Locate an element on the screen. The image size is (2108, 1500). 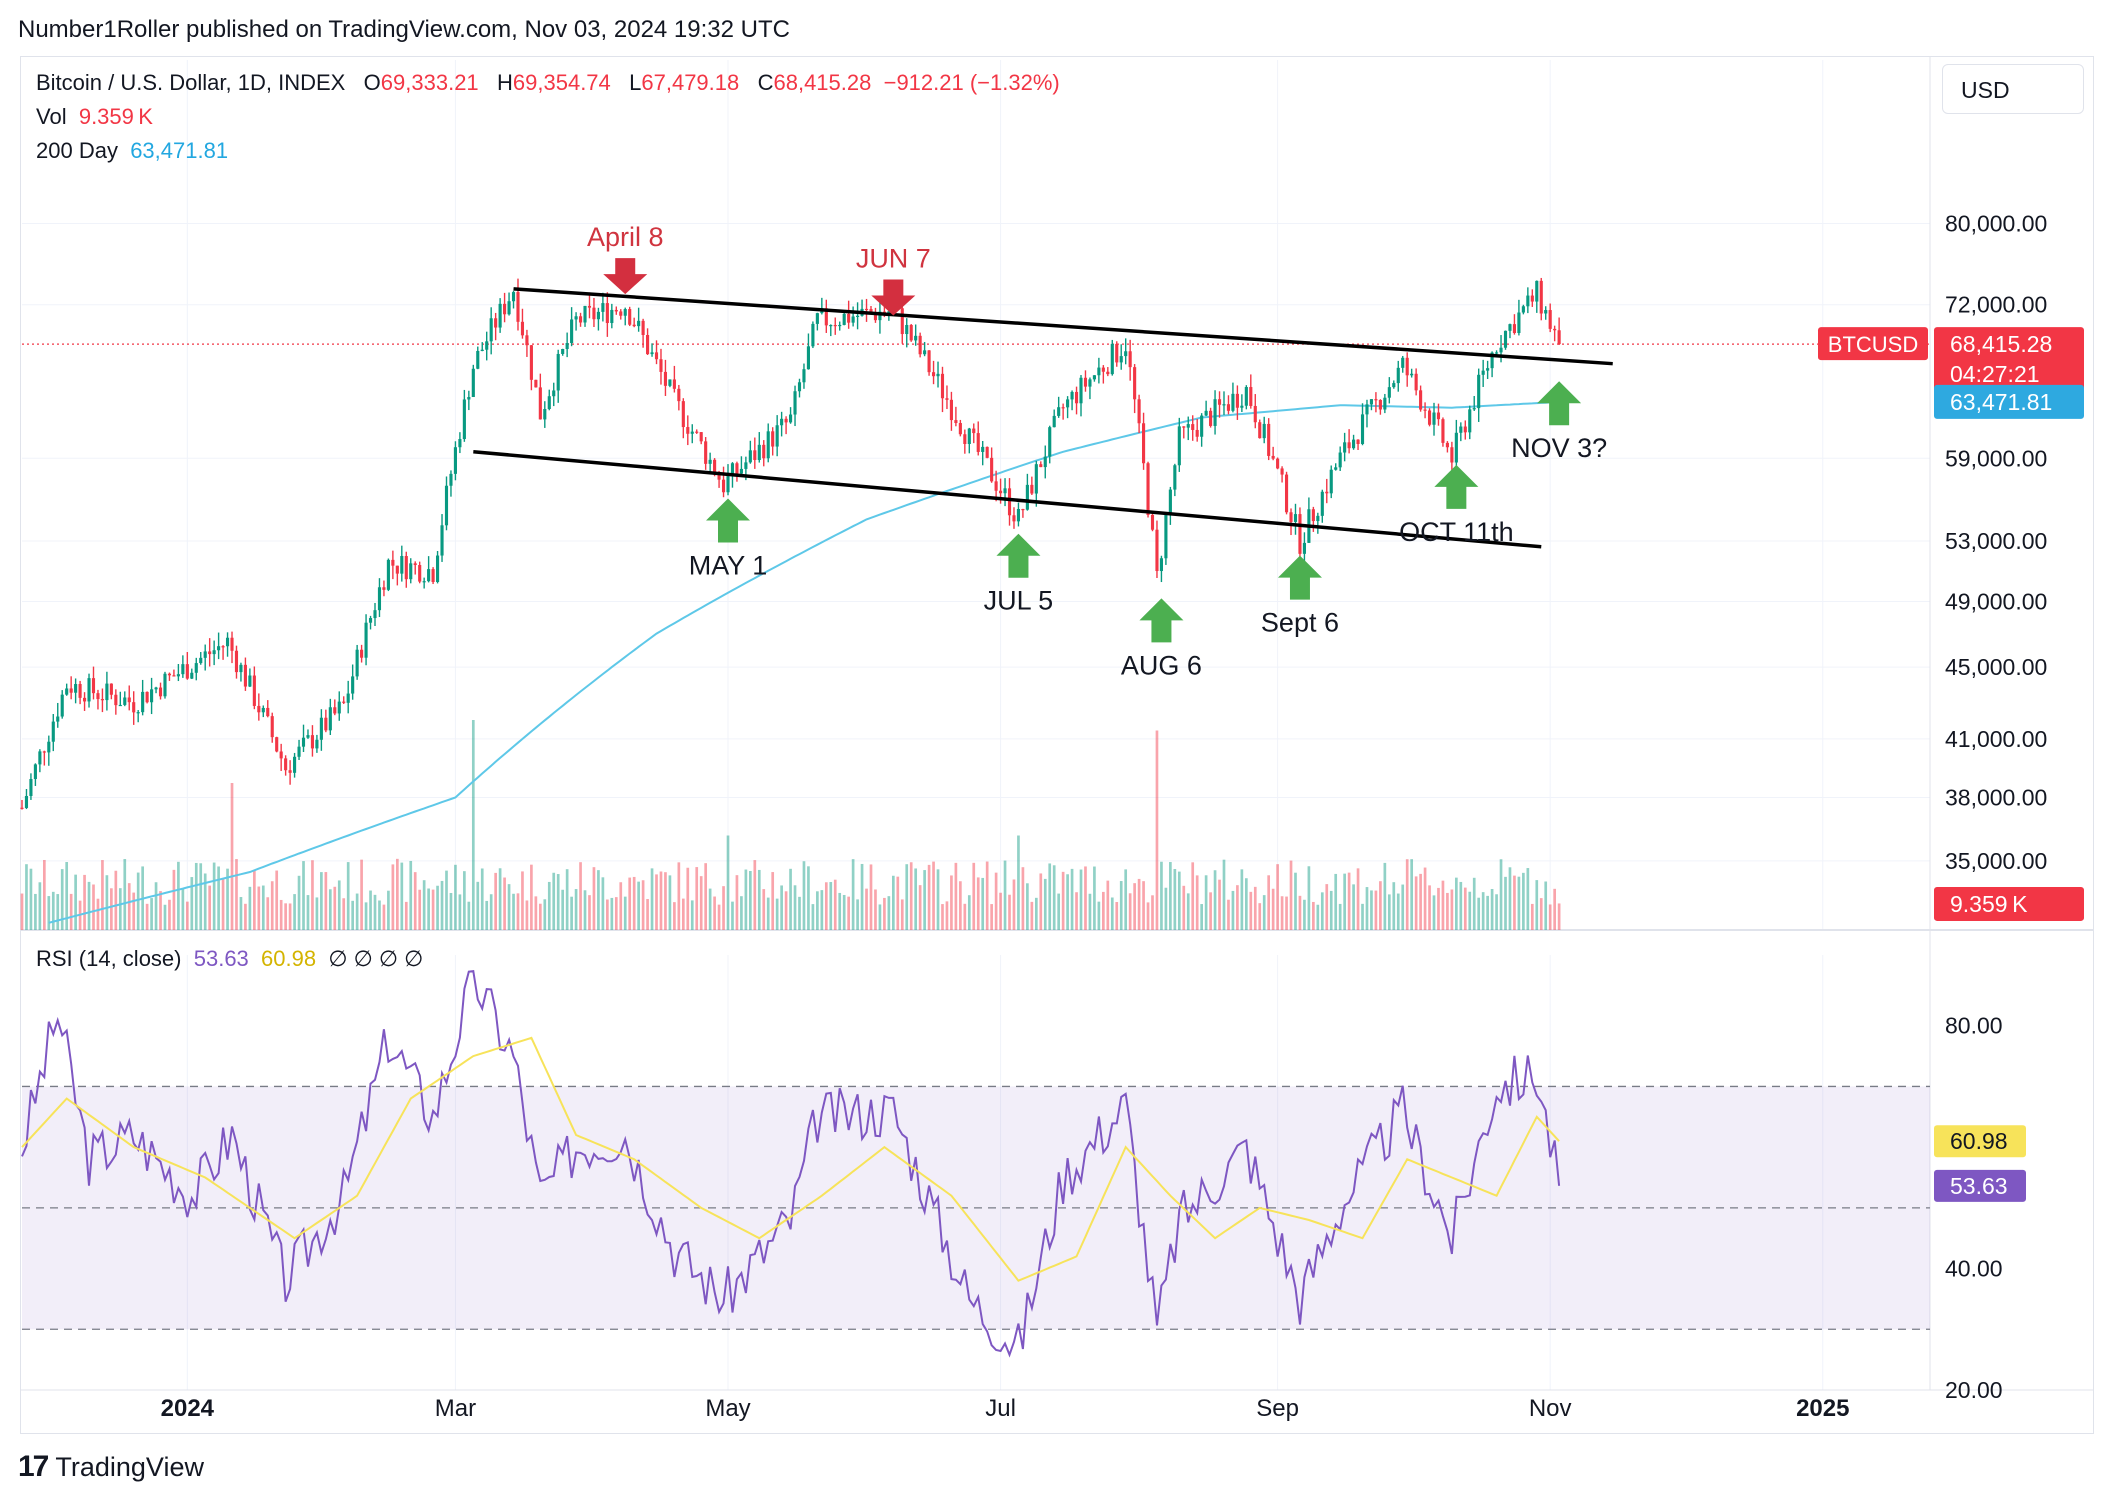
time-tick-label: 2025 is located at coordinates (1822, 1408).